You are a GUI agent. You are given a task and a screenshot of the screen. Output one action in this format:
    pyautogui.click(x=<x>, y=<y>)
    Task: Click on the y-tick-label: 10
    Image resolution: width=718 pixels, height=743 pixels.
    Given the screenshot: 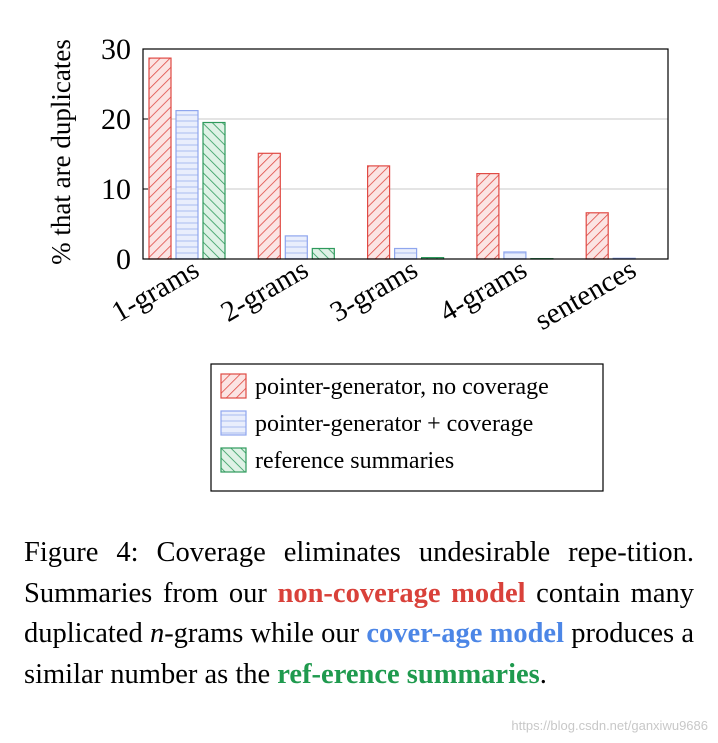 What is the action you would take?
    pyautogui.click(x=116, y=189)
    